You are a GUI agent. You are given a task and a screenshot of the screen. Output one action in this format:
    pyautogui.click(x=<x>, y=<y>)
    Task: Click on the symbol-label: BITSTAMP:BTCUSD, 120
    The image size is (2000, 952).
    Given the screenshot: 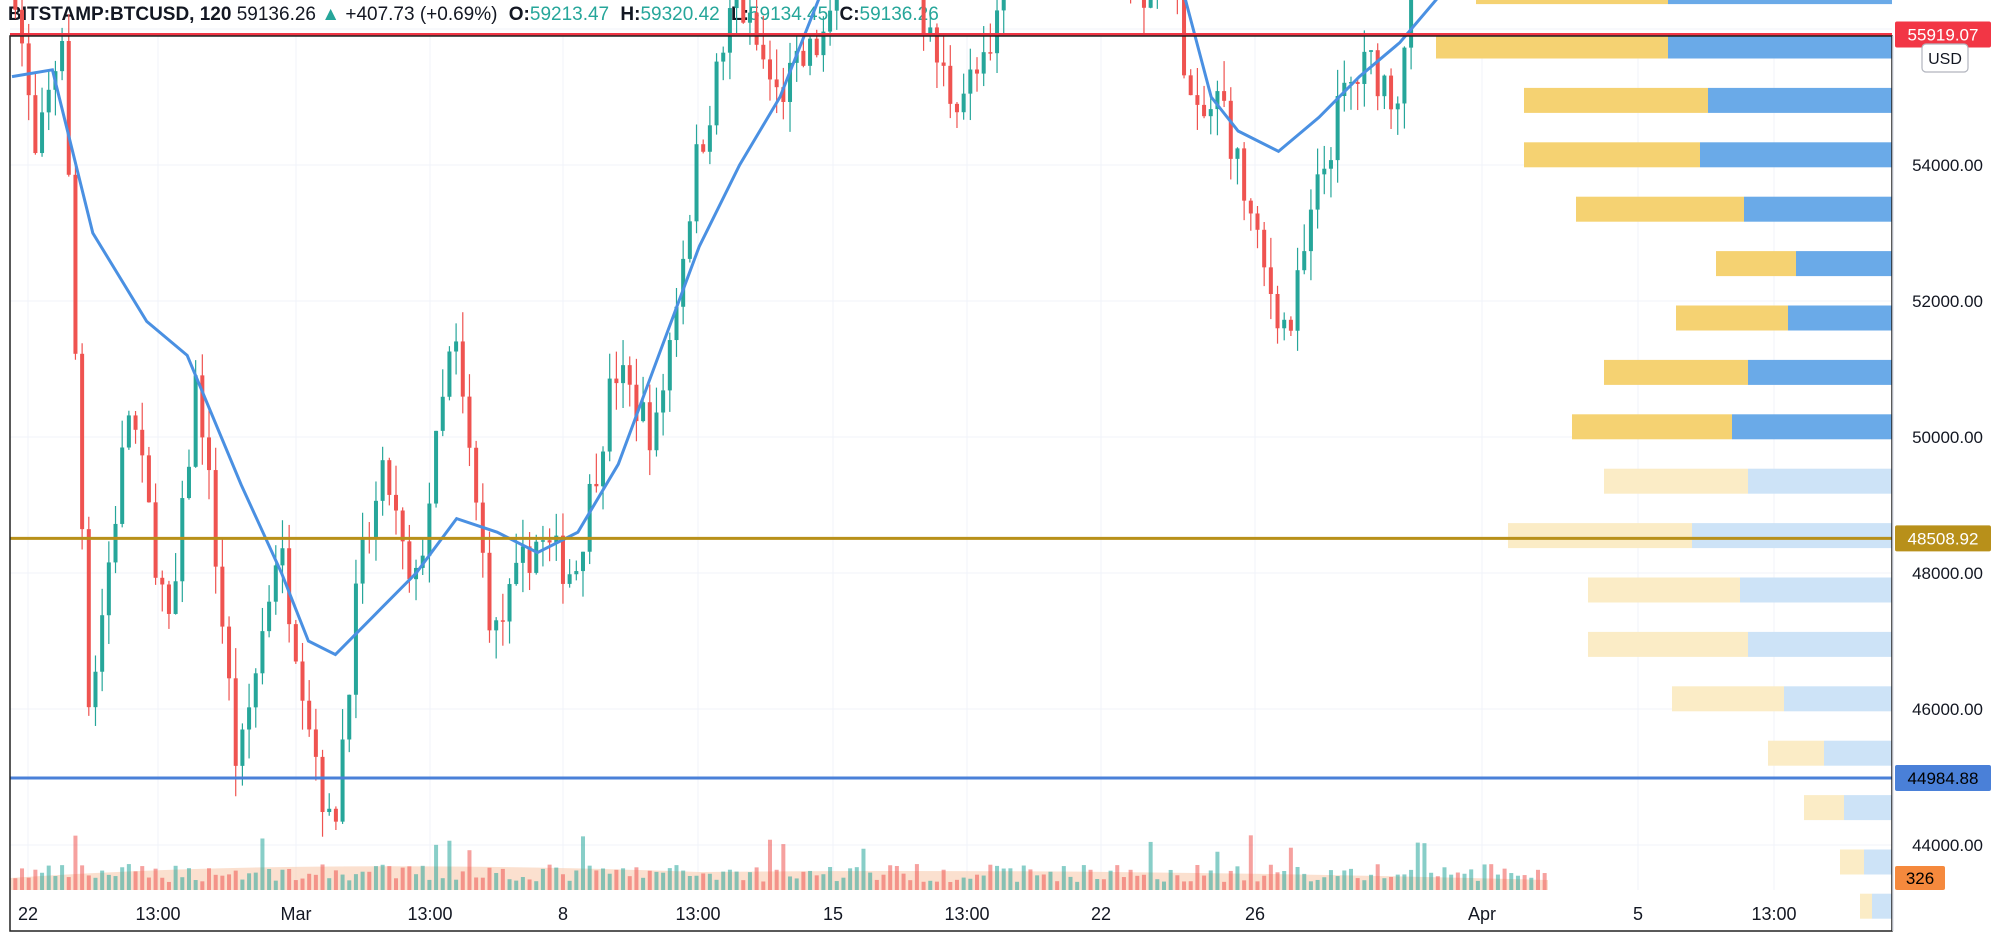 What is the action you would take?
    pyautogui.click(x=120, y=14)
    